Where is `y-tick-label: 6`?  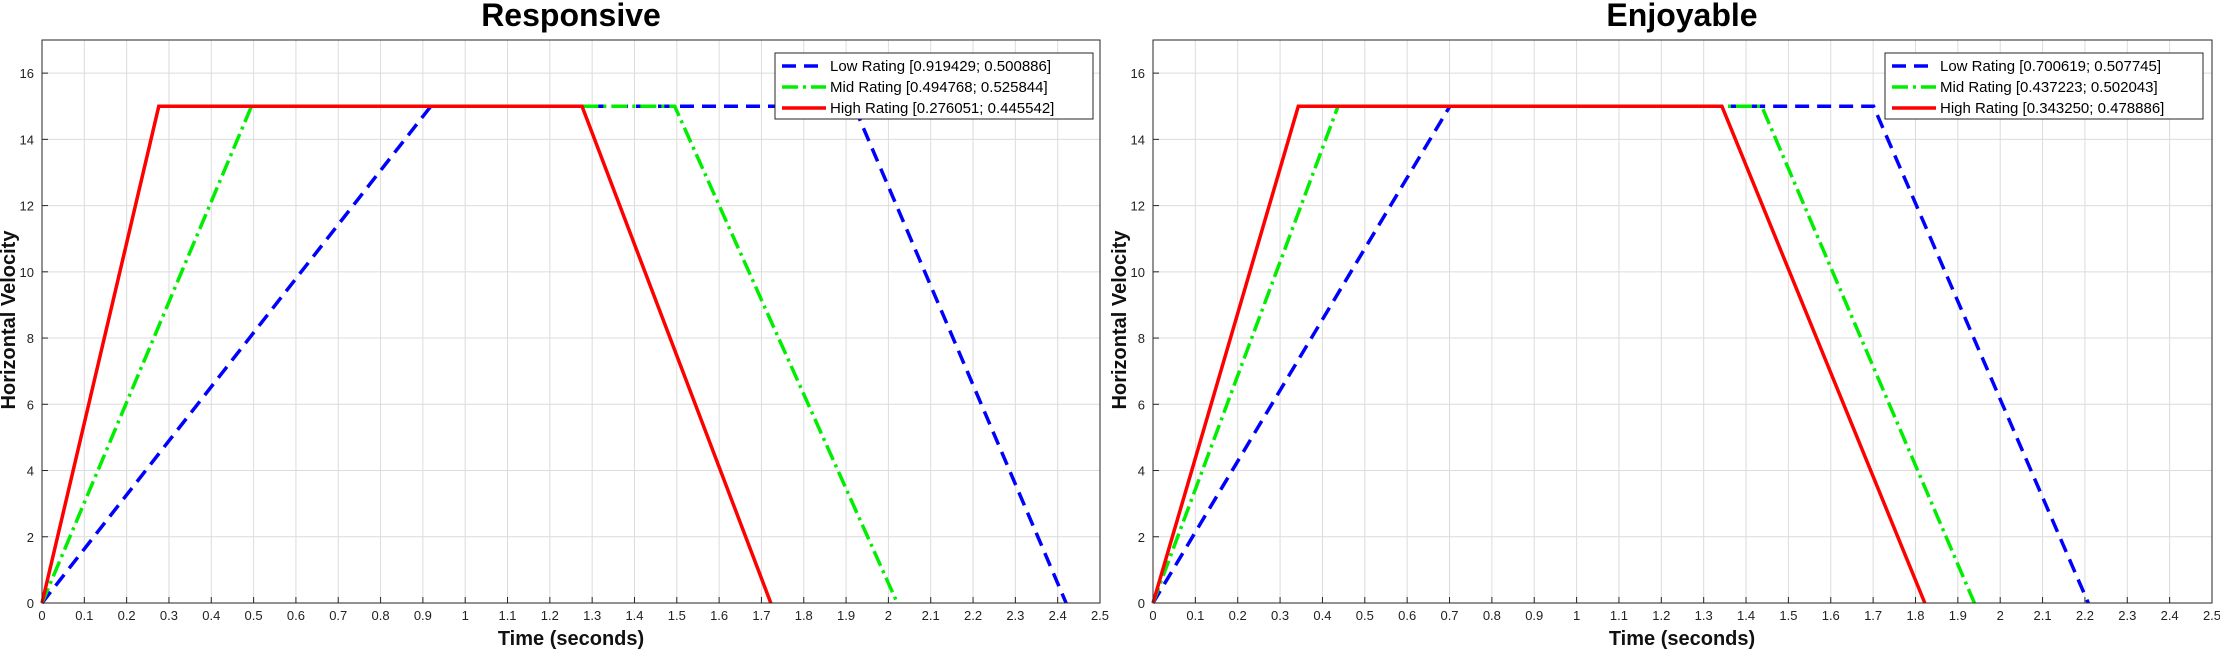 y-tick-label: 6 is located at coordinates (30, 404).